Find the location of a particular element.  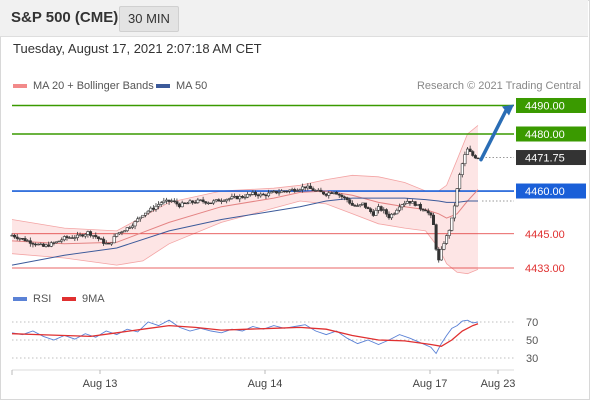

chart-header: S&P 500 (CME) 30 MIN is located at coordinates (294, 18).